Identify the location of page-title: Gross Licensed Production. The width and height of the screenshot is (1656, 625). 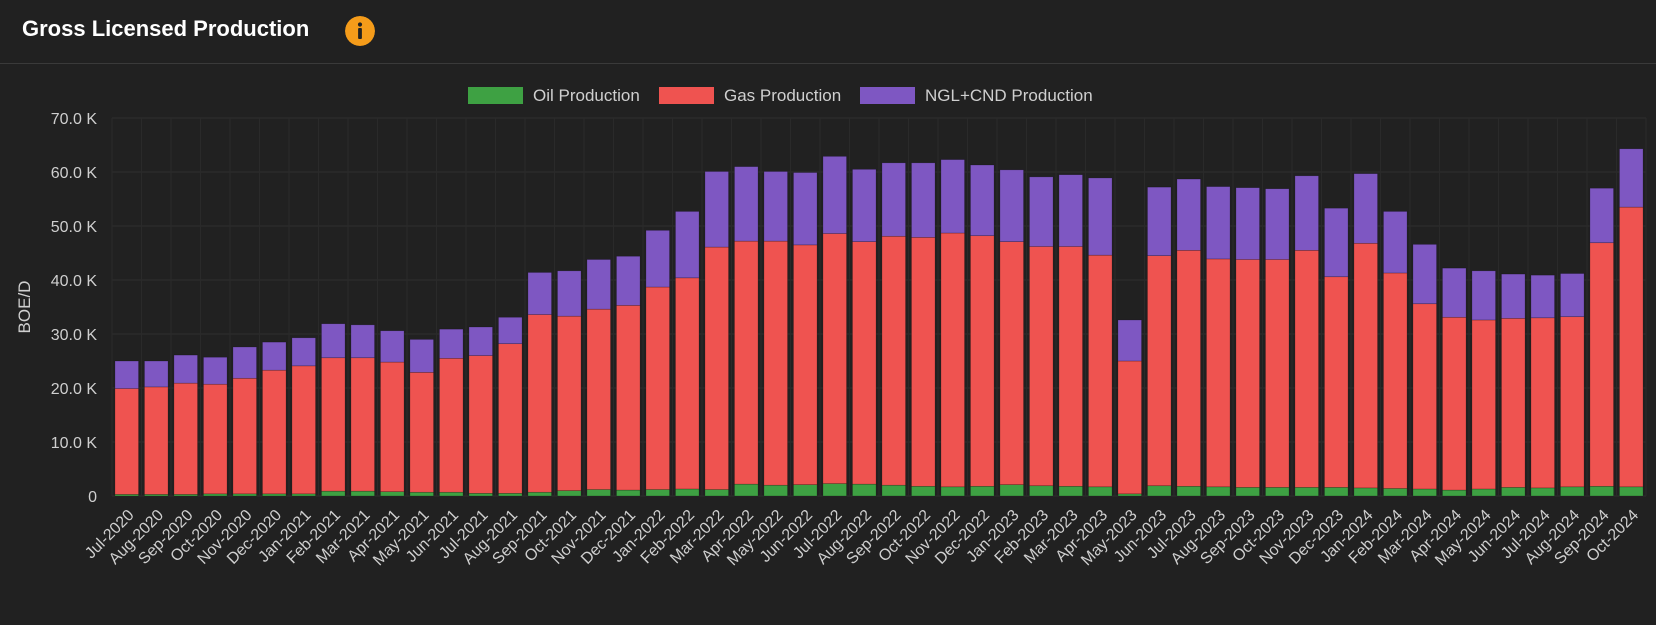
(166, 28).